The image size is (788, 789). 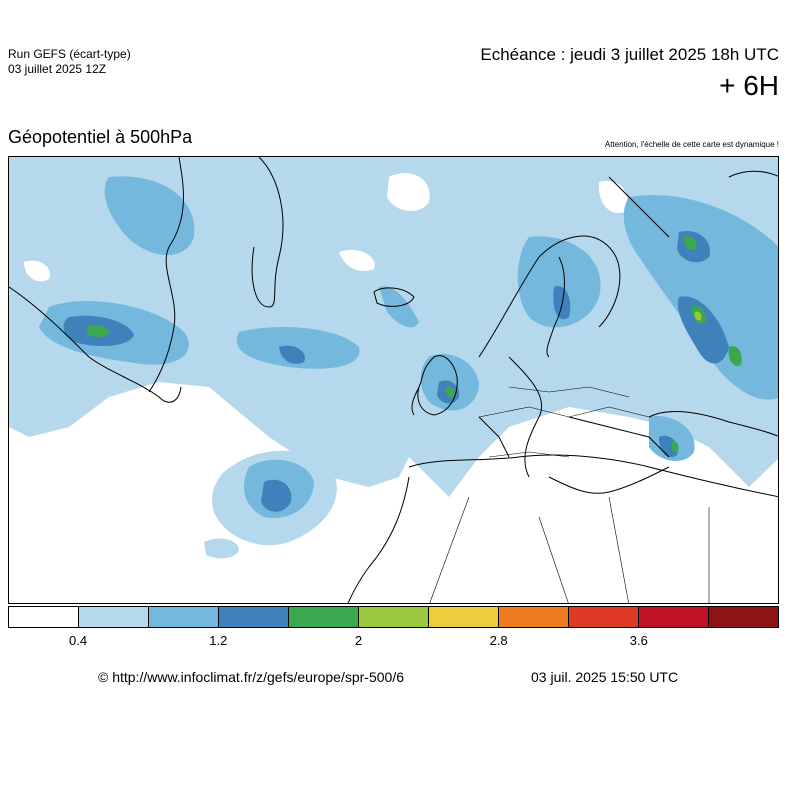 I want to click on colorbar, so click(x=393, y=617).